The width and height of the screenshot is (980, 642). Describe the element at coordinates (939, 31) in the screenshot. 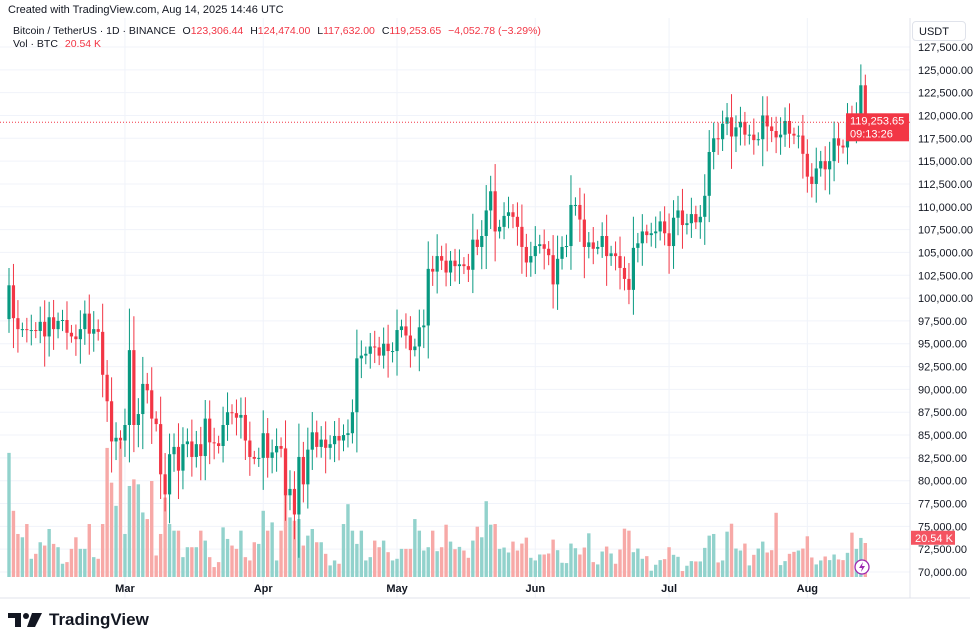

I see `currency-button: USDT` at that location.